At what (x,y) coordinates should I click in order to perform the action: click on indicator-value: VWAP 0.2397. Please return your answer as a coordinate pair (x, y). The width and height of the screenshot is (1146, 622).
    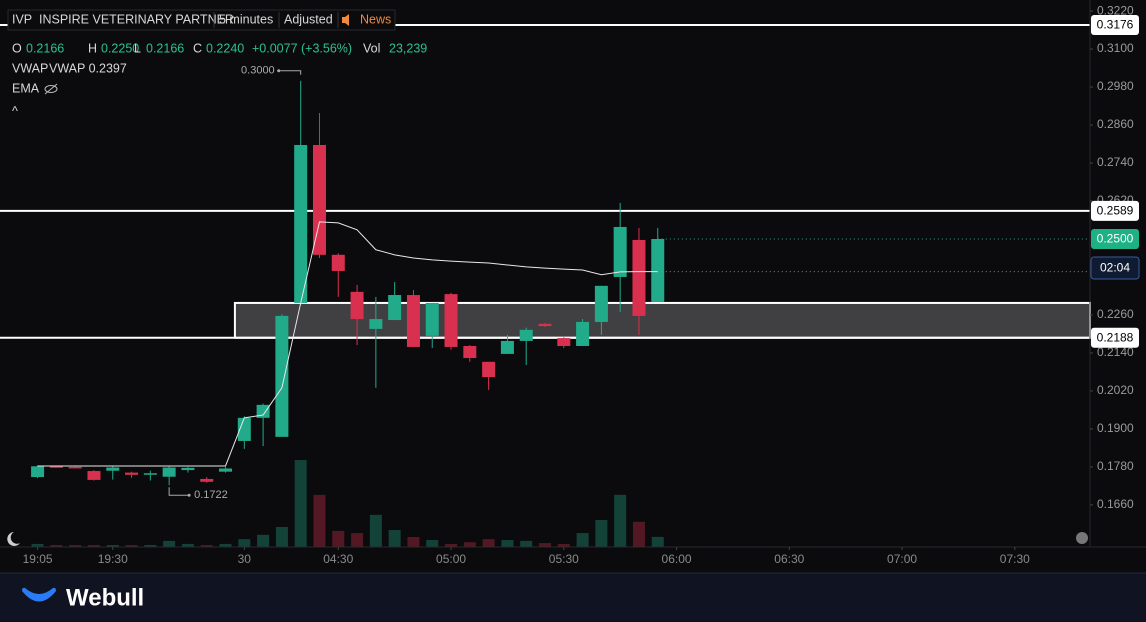
    Looking at the image, I should click on (88, 68).